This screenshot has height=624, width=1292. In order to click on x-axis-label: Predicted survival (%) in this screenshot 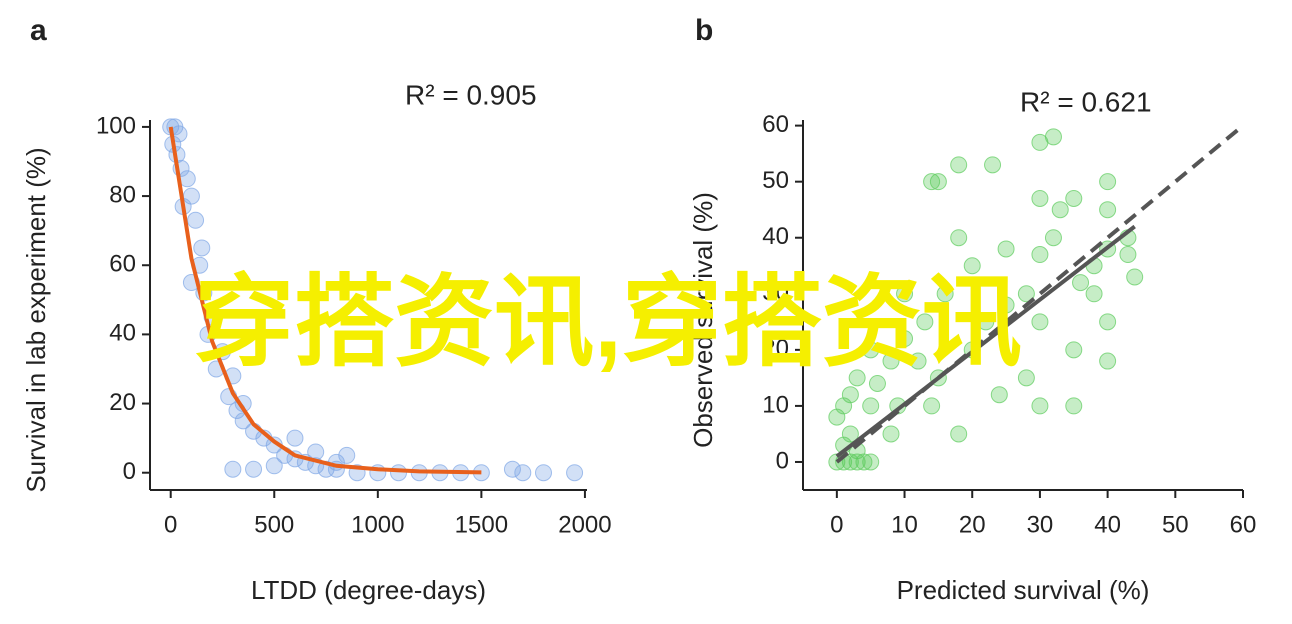, I will do `click(1023, 590)`.